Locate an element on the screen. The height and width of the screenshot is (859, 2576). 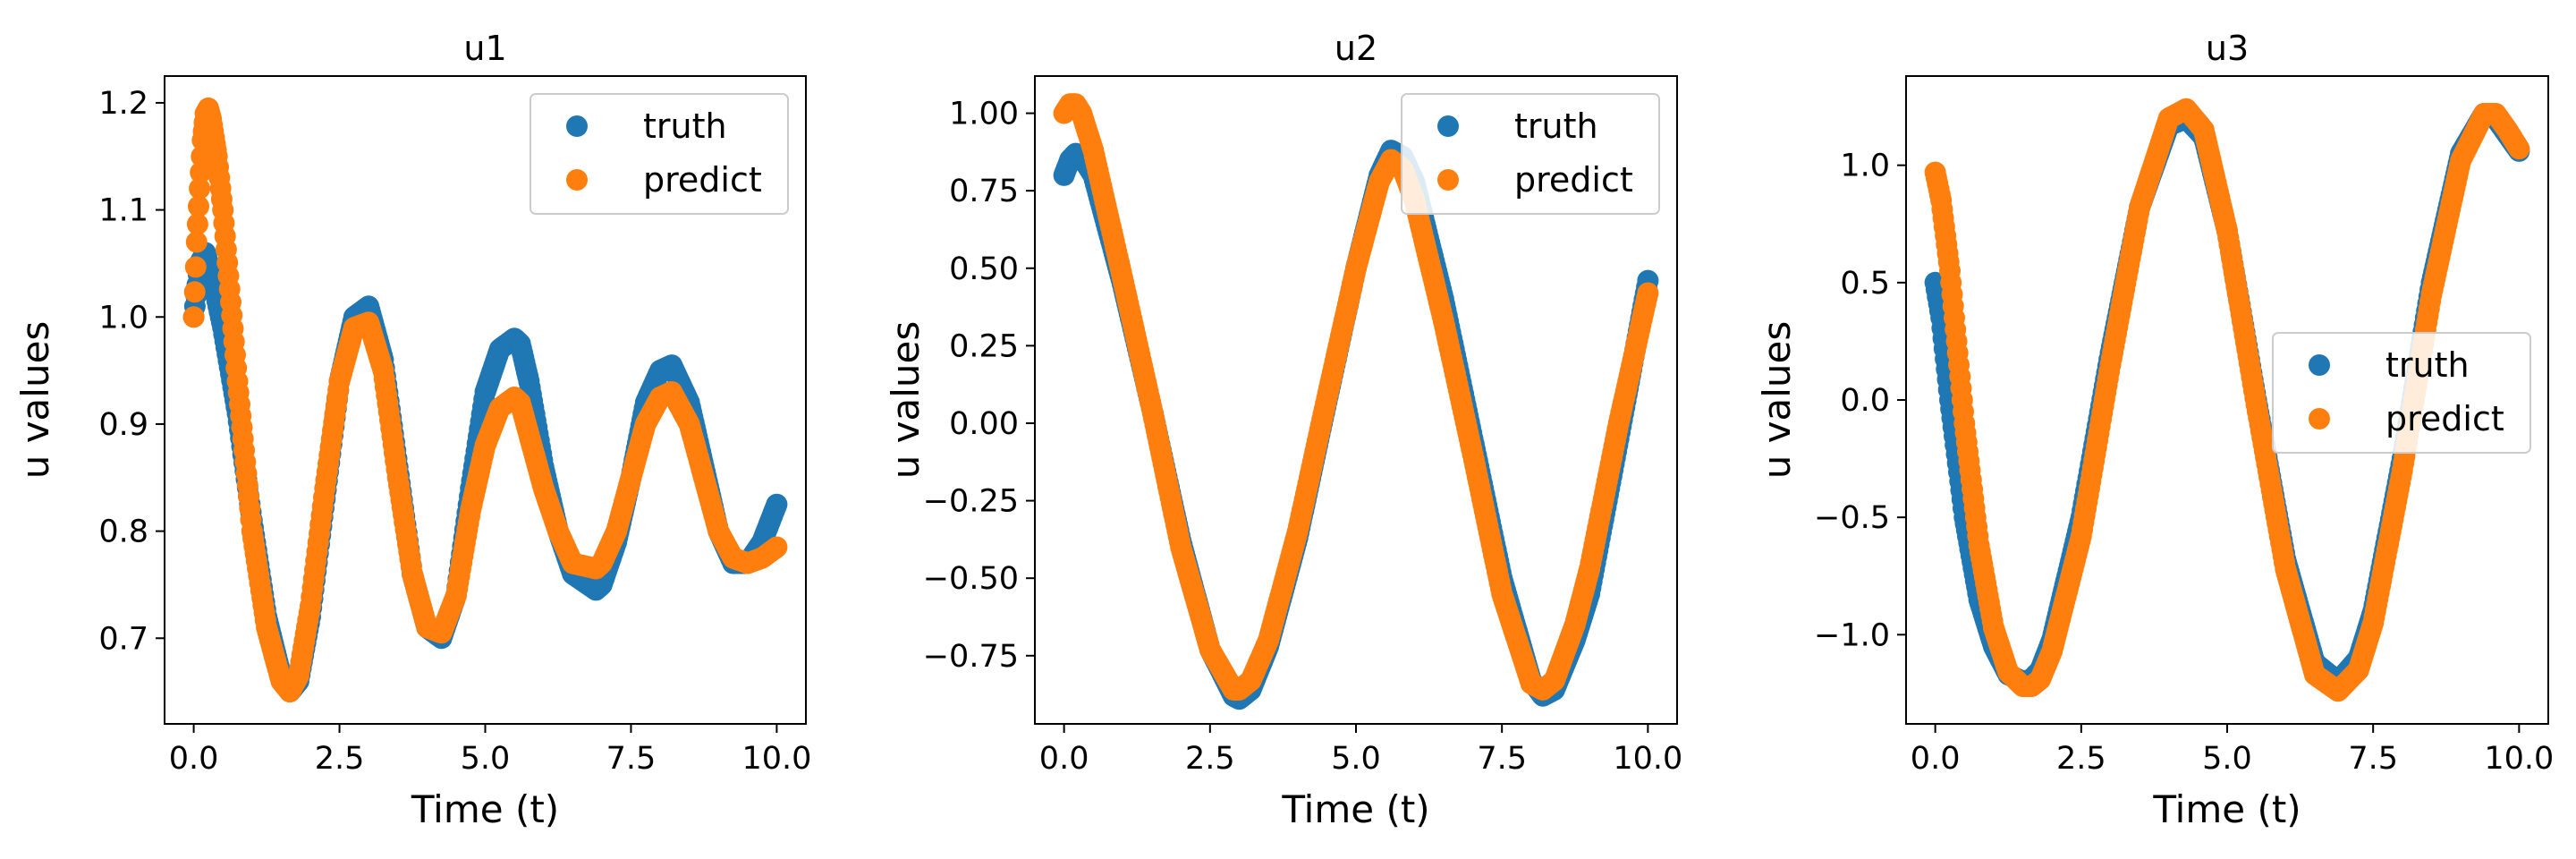
y-tick-label: 0.5 is located at coordinates (1865, 284).